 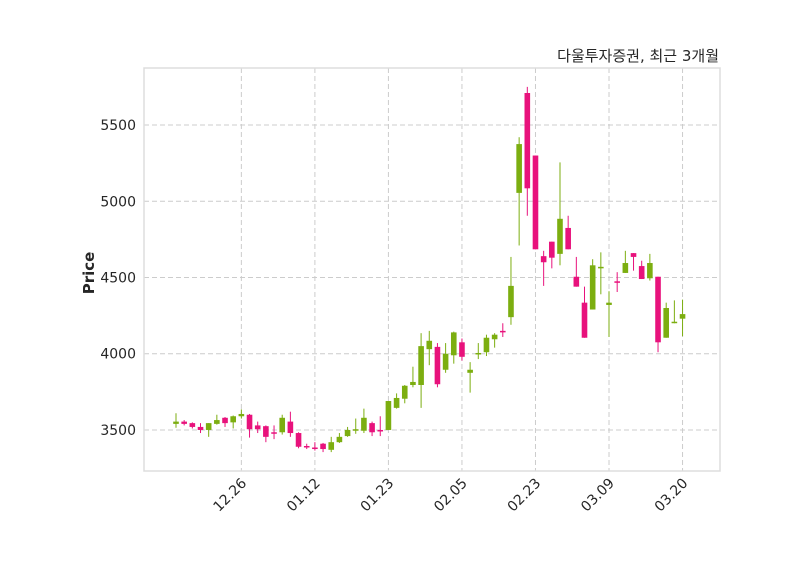 I want to click on y-tick-labels: 3500 4000 4500 5000 5500, so click(x=118, y=278).